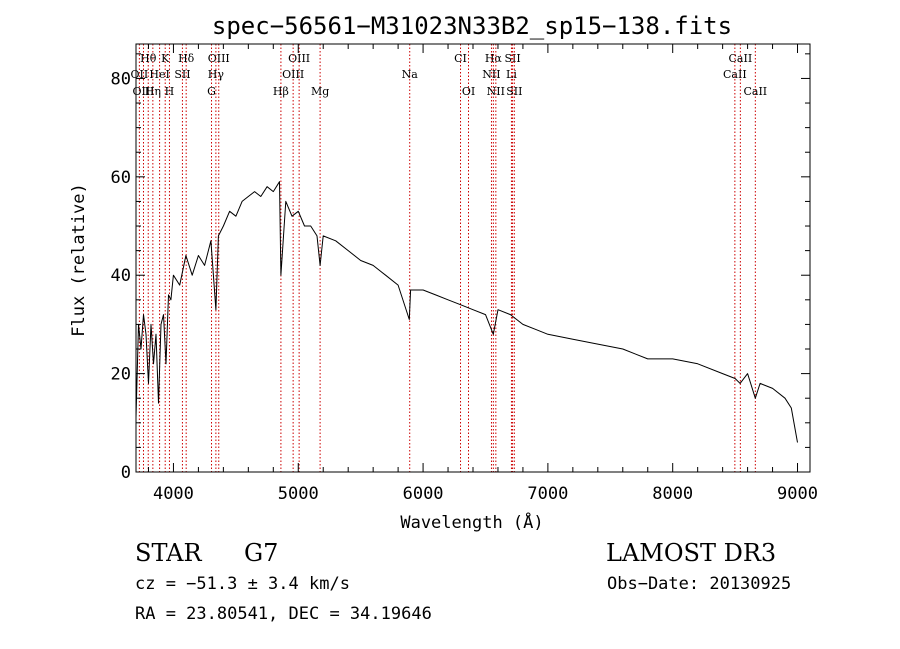  Describe the element at coordinates (298, 494) in the screenshot. I see `x-tick-label-1: 5000` at that location.